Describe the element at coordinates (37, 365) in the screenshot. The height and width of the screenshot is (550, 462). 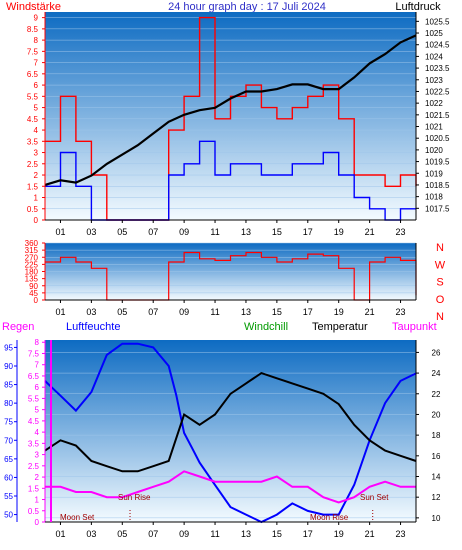
I see `rain-axis-tick-label: 7` at that location.